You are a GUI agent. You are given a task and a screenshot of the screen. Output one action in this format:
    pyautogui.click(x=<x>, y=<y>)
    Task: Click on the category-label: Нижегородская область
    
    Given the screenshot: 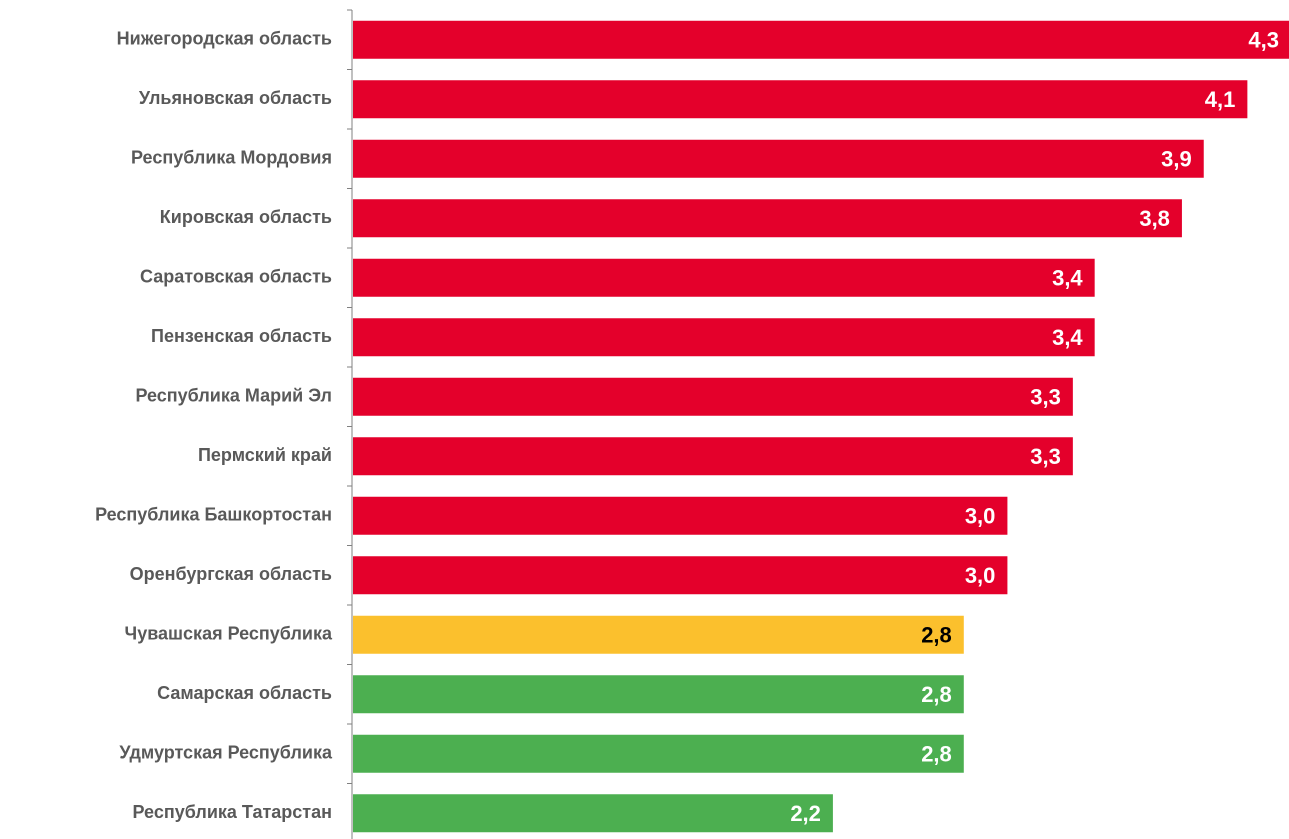 What is the action you would take?
    pyautogui.click(x=224, y=39)
    